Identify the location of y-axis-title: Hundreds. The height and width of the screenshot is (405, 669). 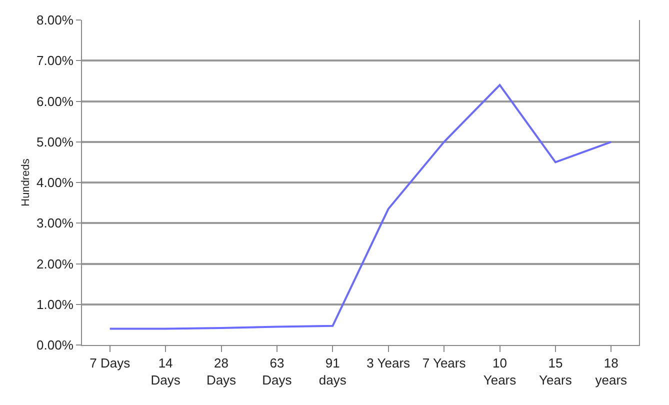
(26, 182).